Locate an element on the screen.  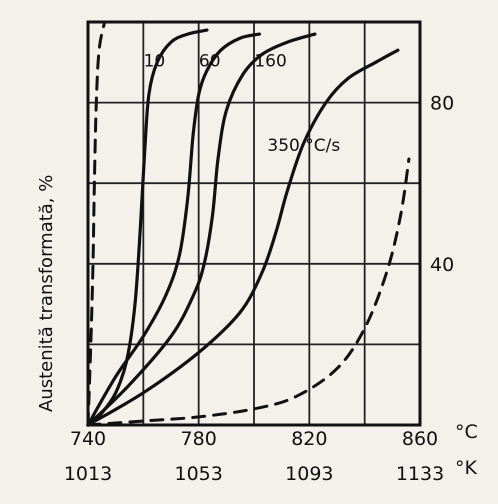
curve-label: 160 is located at coordinates (270, 61).